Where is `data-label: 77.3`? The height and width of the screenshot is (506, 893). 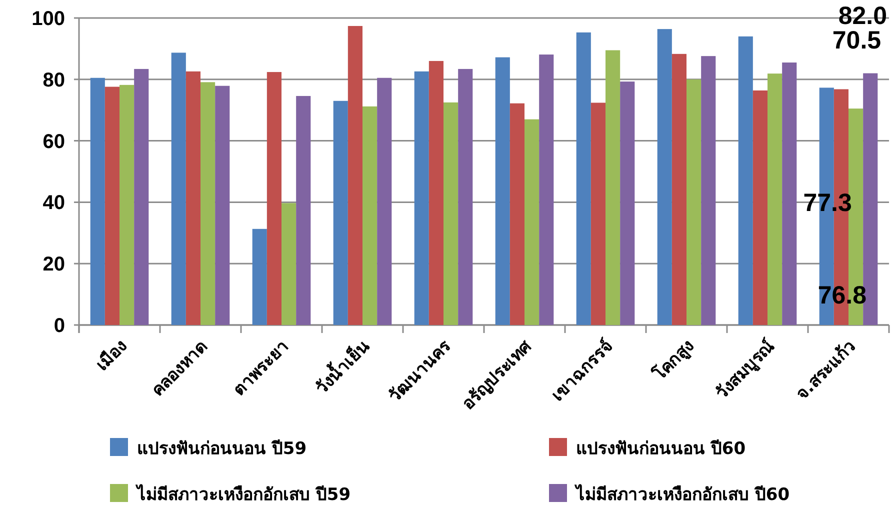 data-label: 77.3 is located at coordinates (827, 203).